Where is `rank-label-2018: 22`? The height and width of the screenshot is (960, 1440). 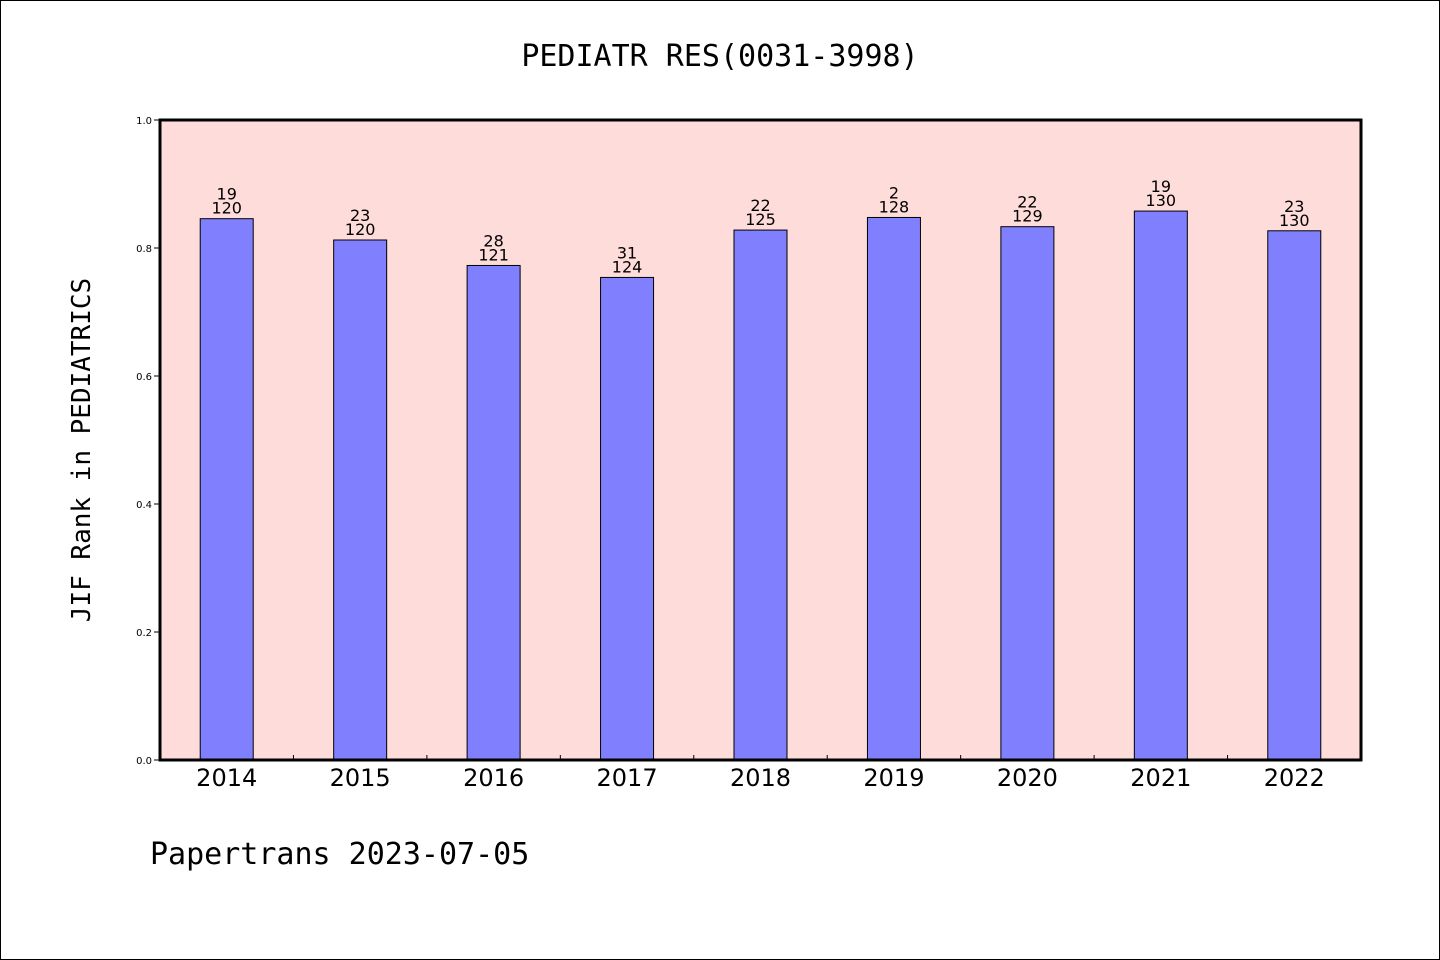 rank-label-2018: 22 is located at coordinates (760, 205).